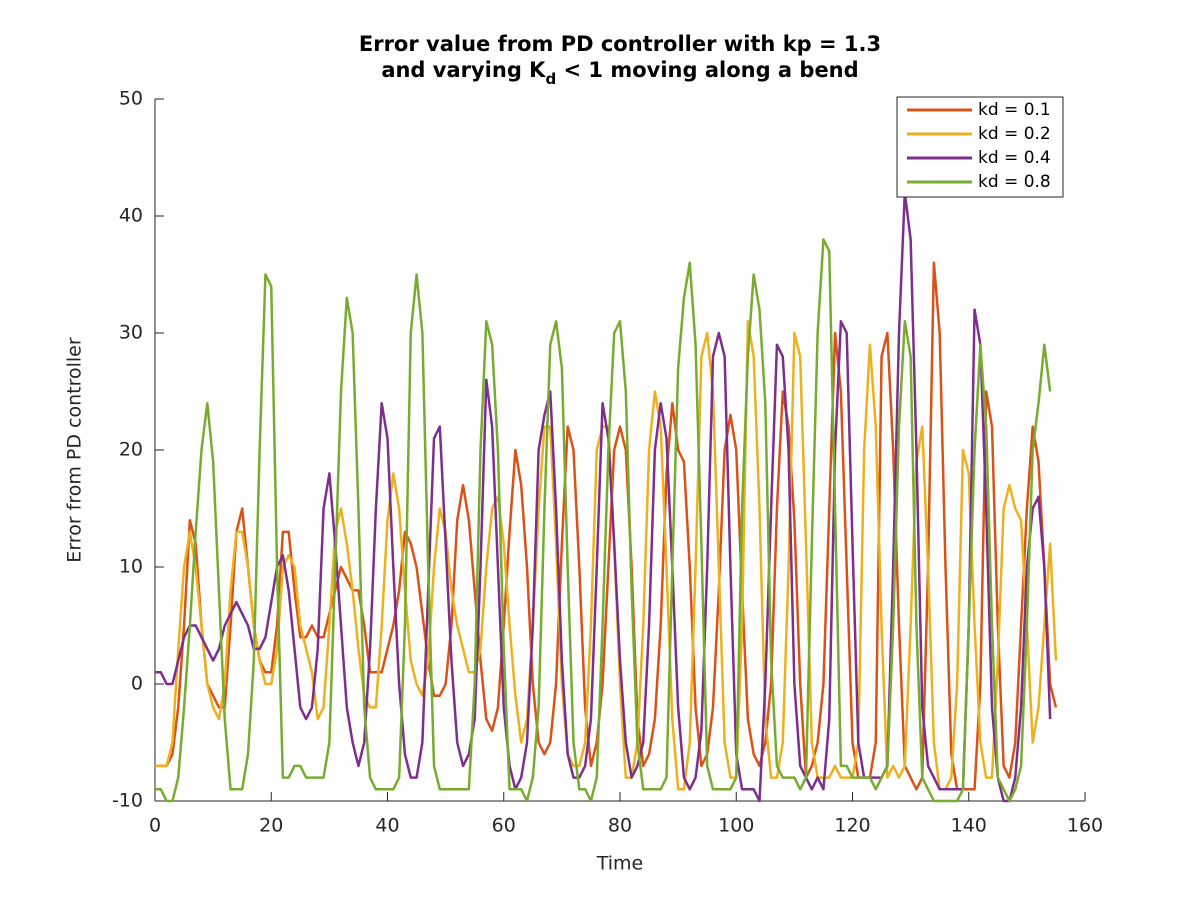  Describe the element at coordinates (620, 826) in the screenshot. I see `x-tick-label: 80` at that location.